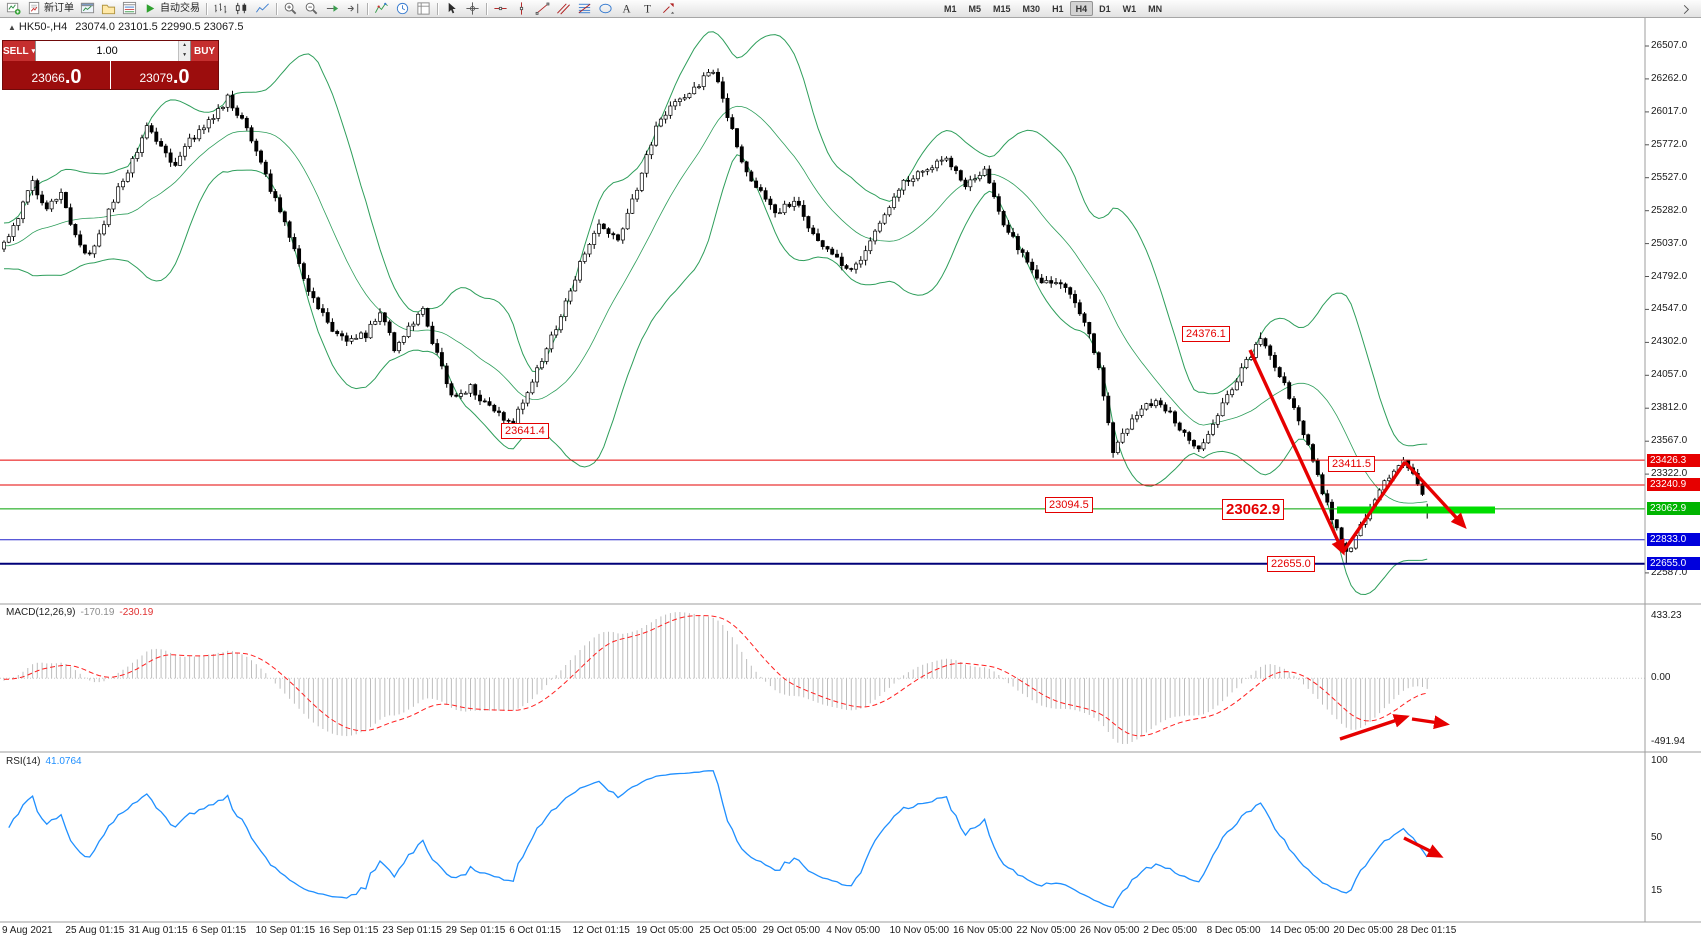  I want to click on bar-chart-button, so click(220, 9).